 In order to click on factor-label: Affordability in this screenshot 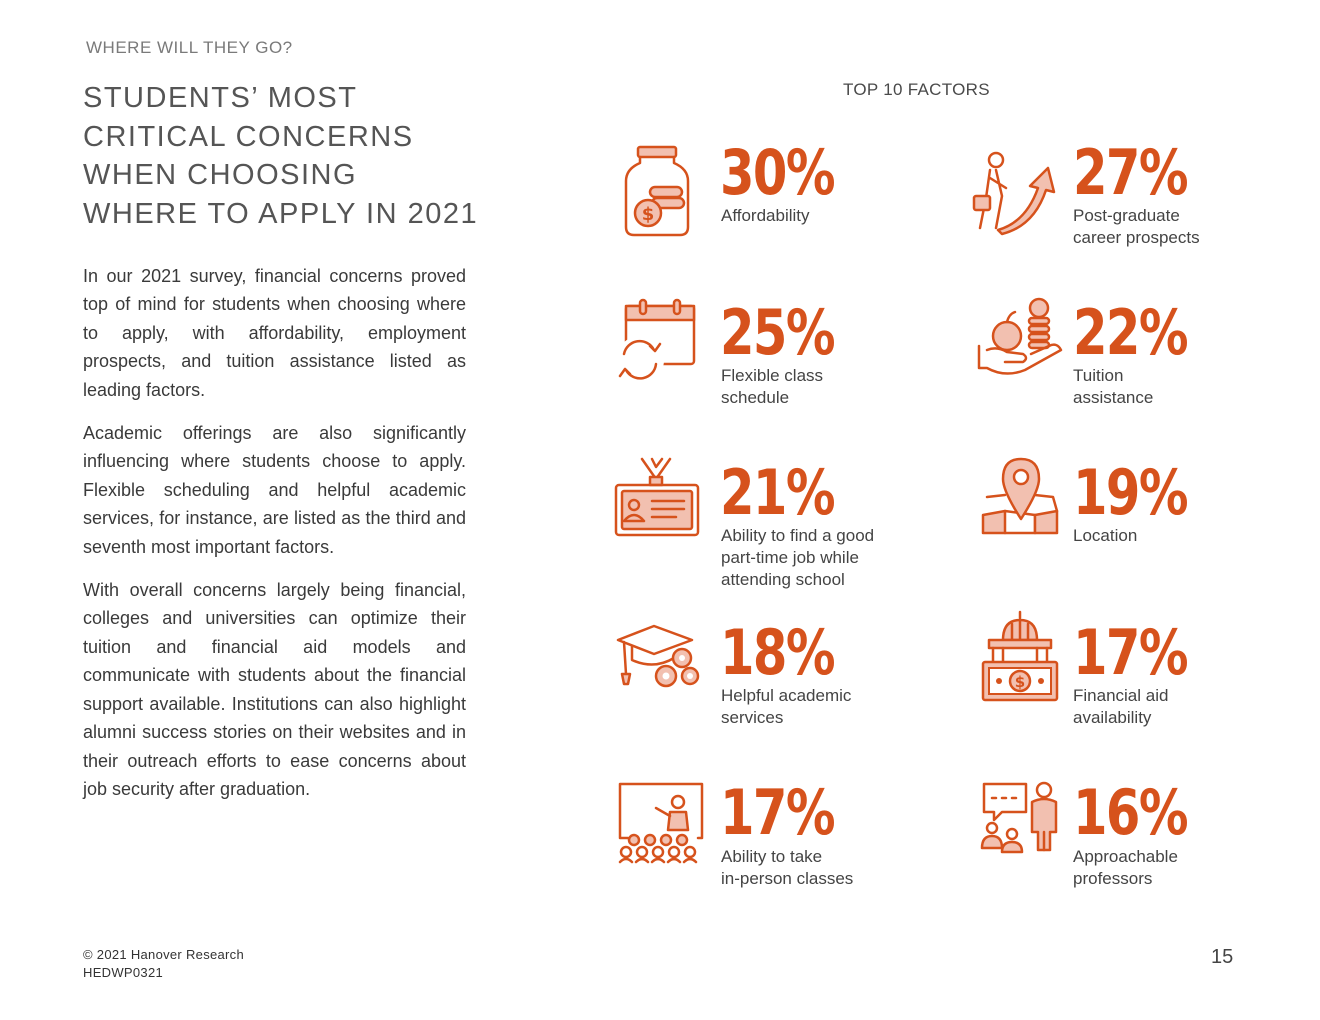, I will do `click(765, 215)`.